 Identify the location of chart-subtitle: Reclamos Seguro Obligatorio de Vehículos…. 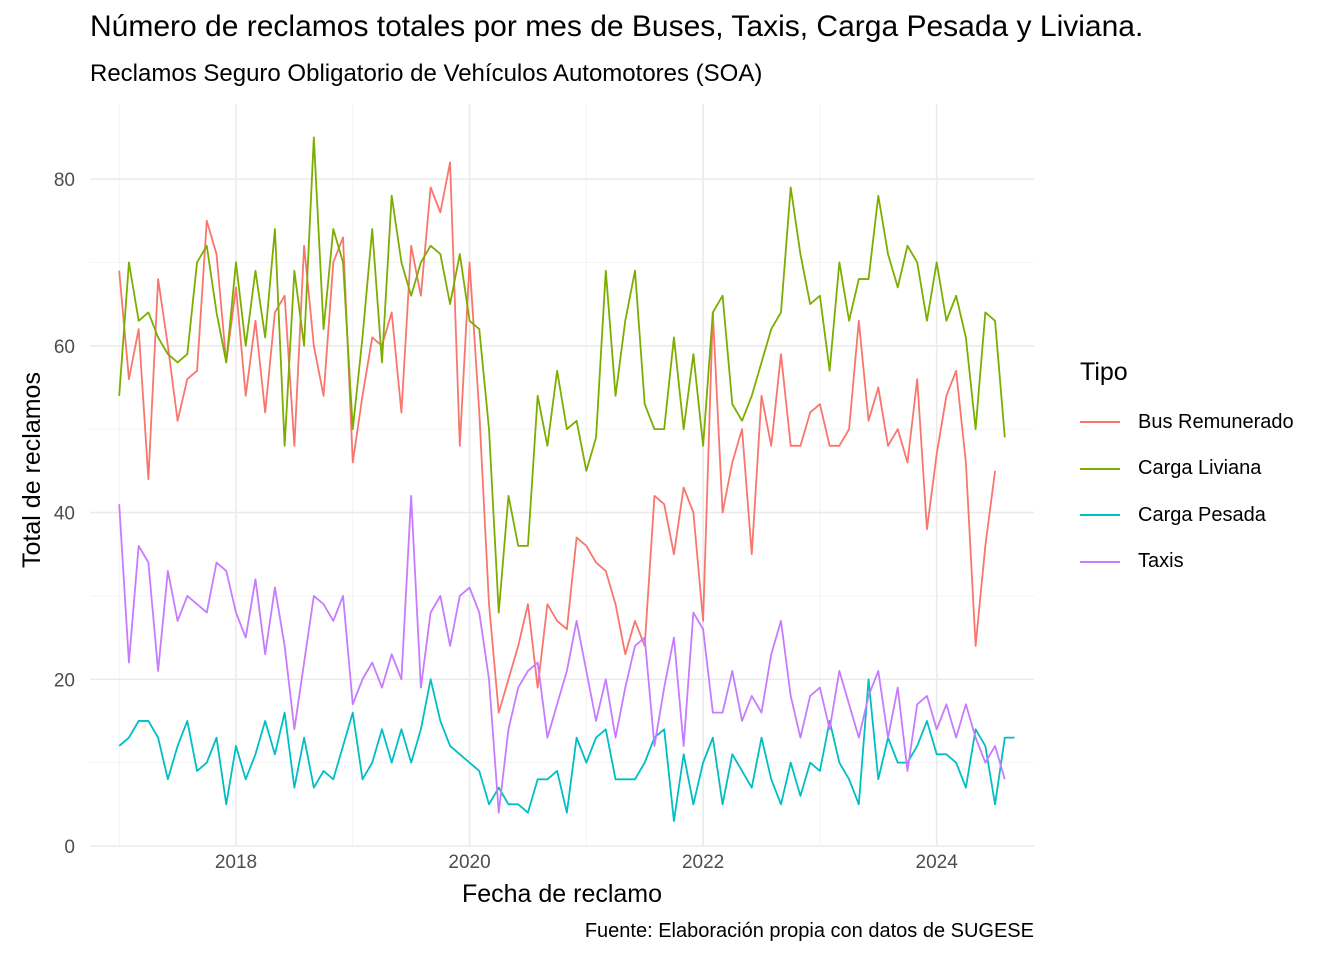
(426, 73).